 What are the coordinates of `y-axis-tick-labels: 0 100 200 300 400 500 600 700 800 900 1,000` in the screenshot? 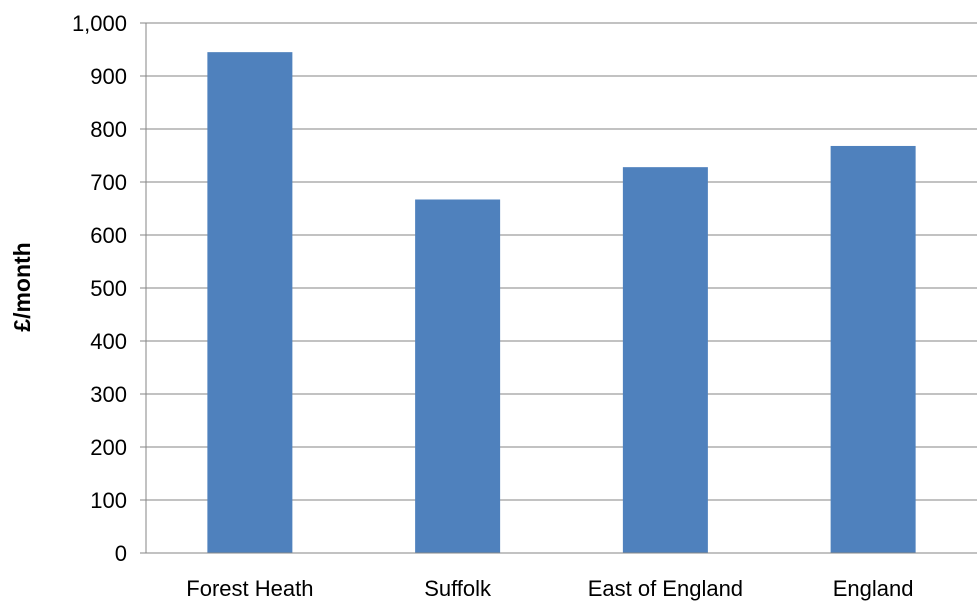 It's located at (109, 288).